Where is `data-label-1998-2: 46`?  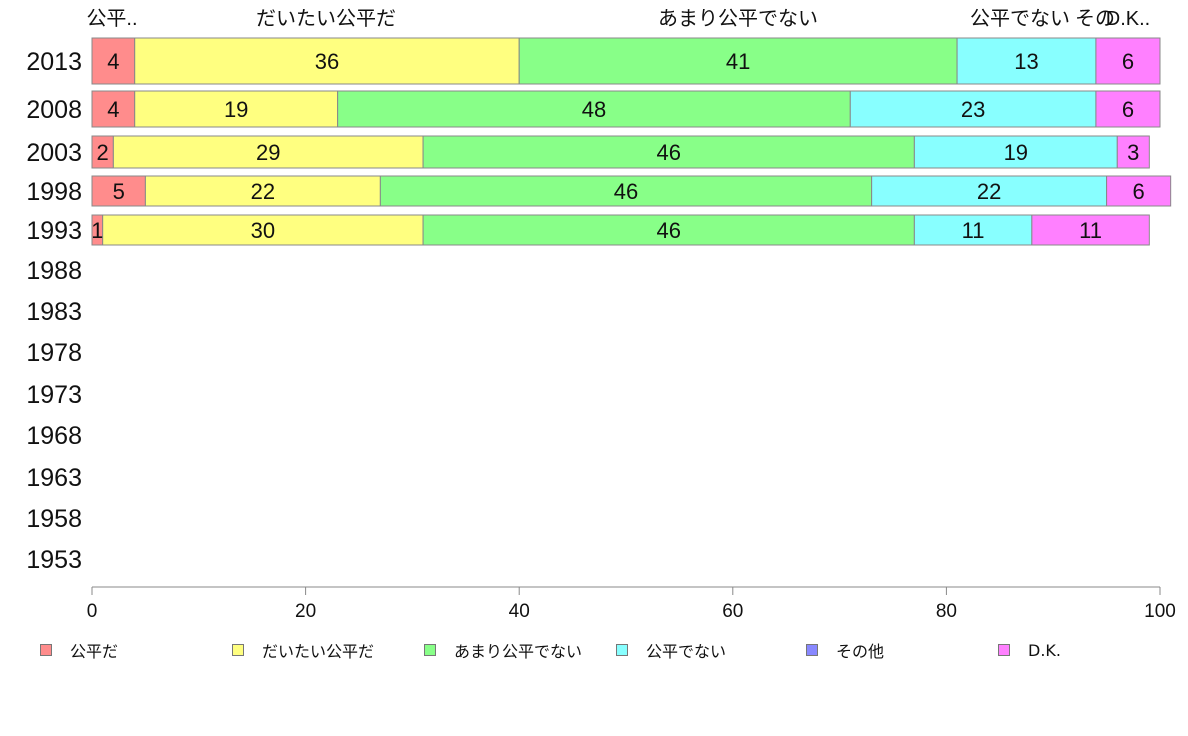
data-label-1998-2: 46 is located at coordinates (626, 191).